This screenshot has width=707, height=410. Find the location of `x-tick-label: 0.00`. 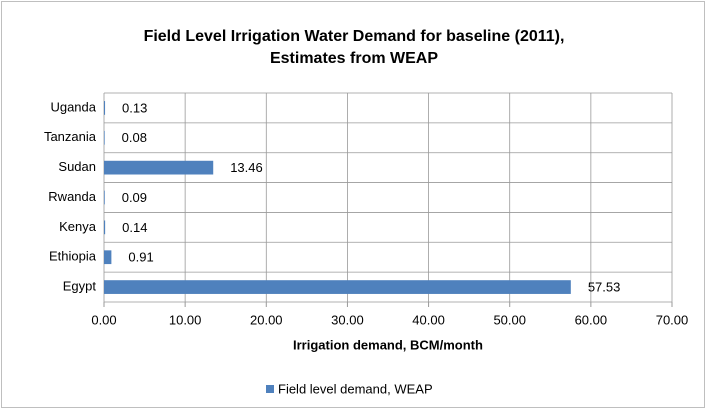

x-tick-label: 0.00 is located at coordinates (103, 319).